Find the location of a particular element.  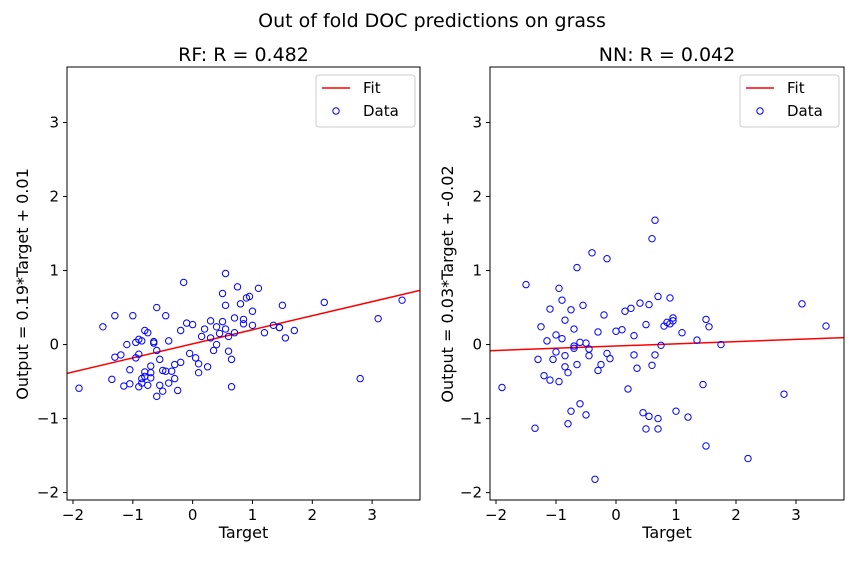

y-tick-label: 0 is located at coordinates (477, 345).